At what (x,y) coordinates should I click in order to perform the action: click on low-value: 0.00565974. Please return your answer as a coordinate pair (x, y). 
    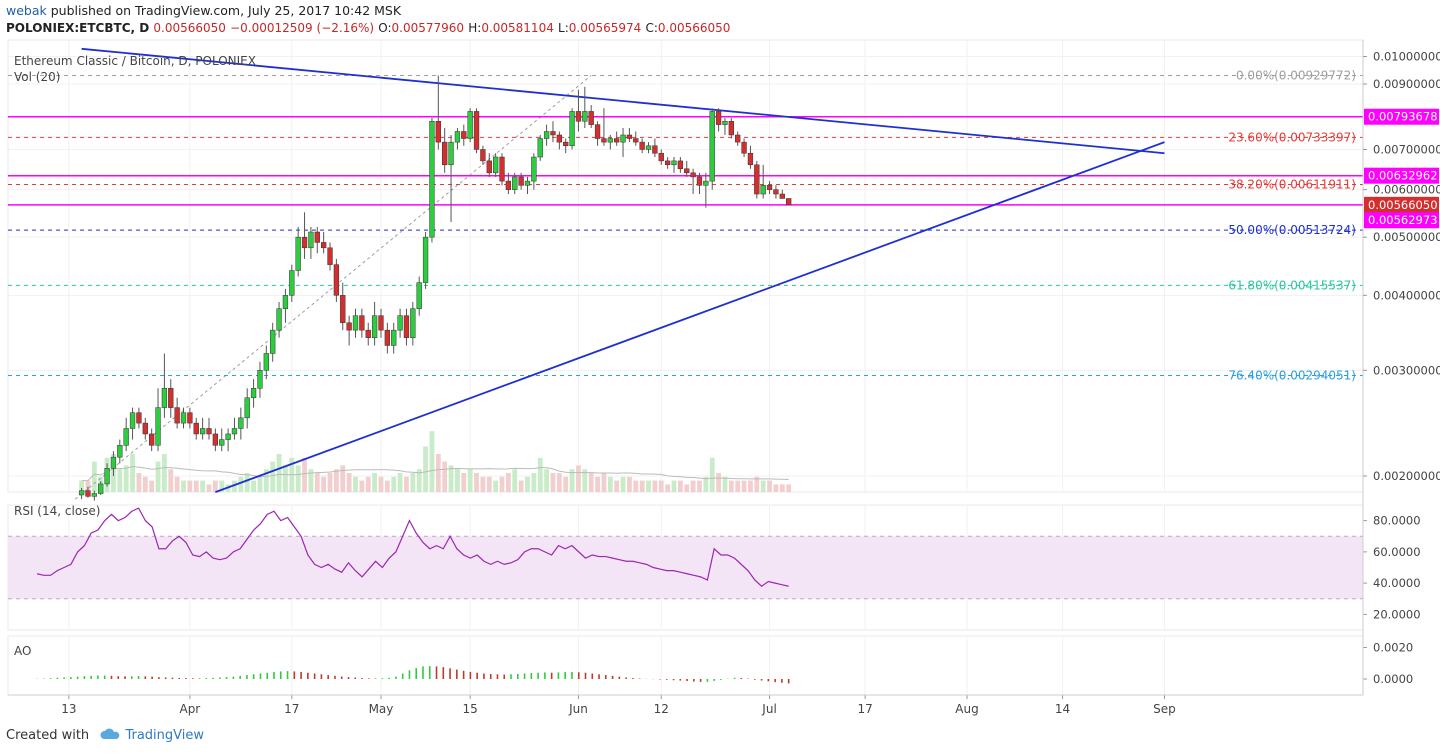
    Looking at the image, I should click on (605, 28).